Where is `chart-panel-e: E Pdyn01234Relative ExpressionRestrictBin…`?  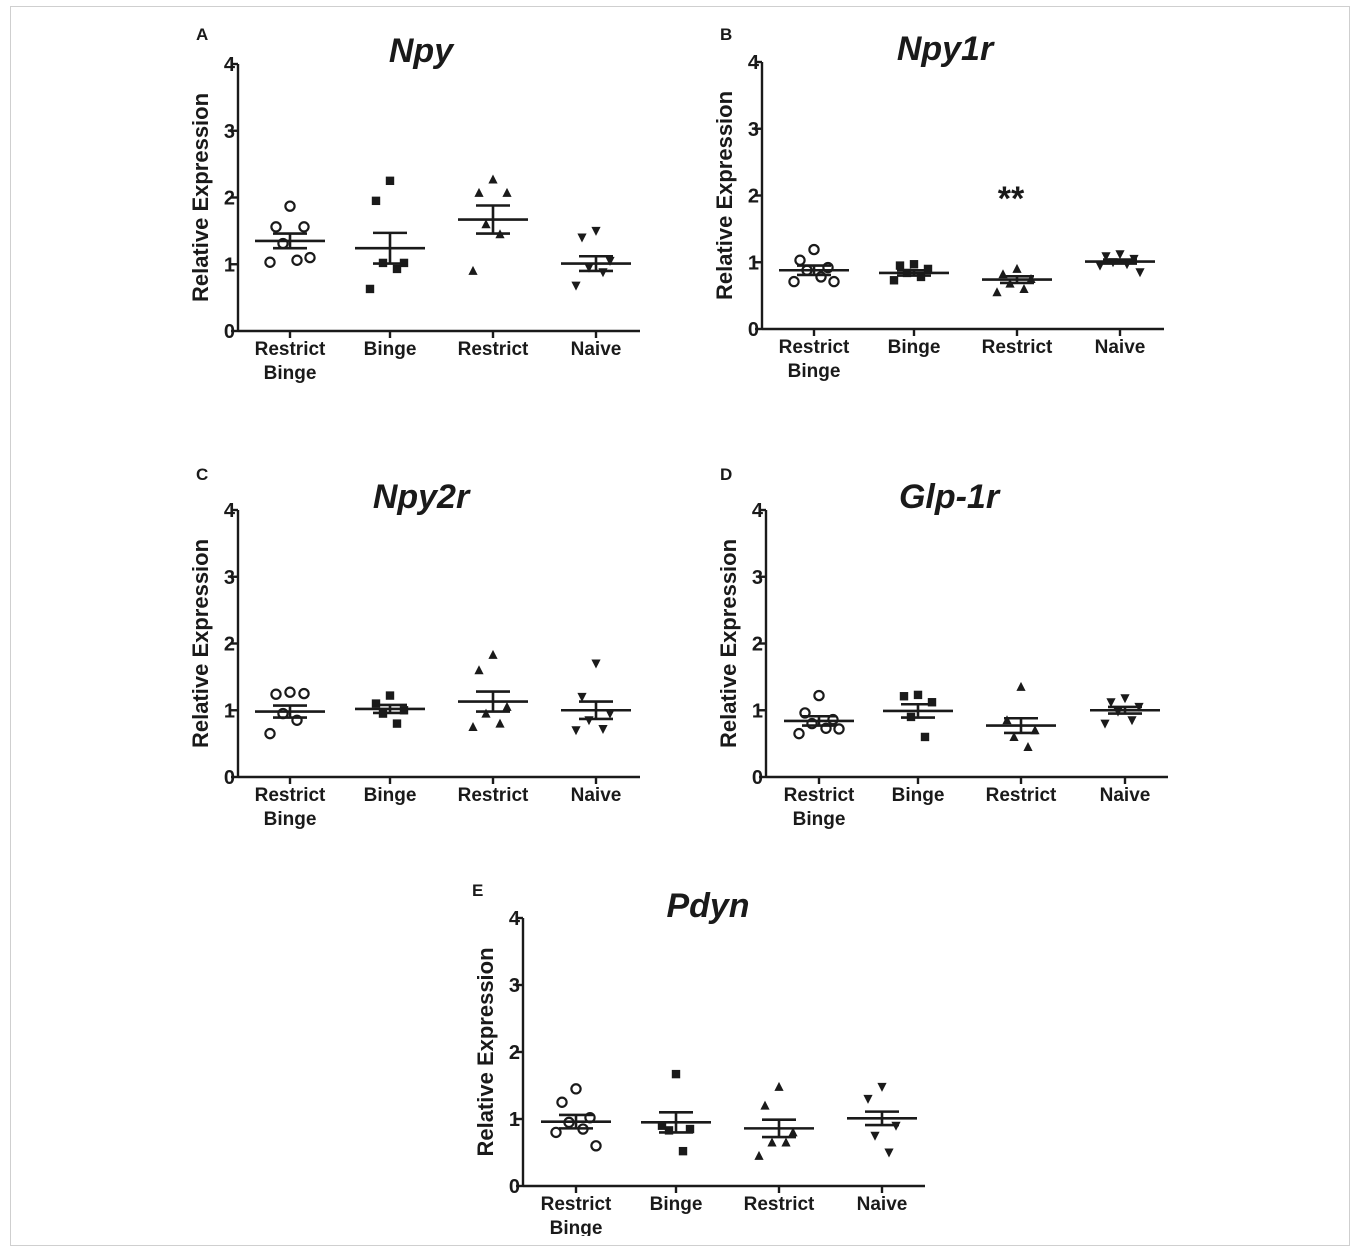 chart-panel-e: E Pdyn01234Relative ExpressionRestrictBin… is located at coordinates (698, 1058).